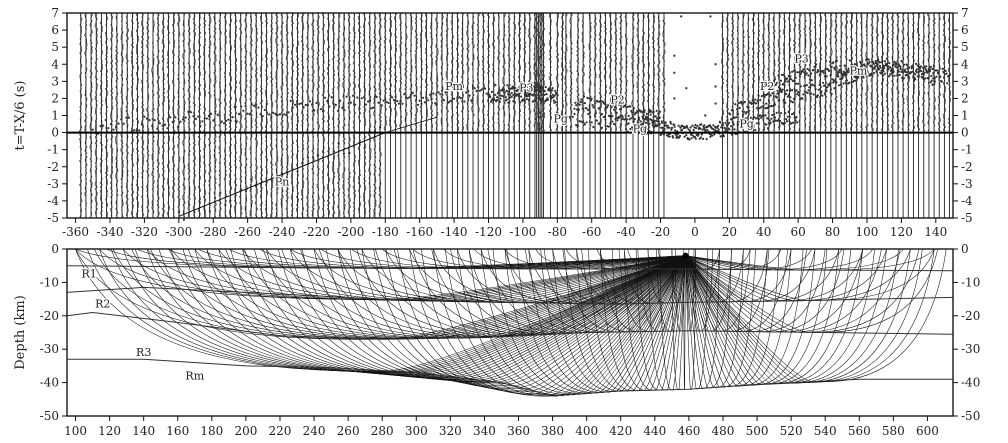 Image resolution: width=1008 pixels, height=443 pixels. Describe the element at coordinates (510, 268) in the screenshot. I see `interface-R1` at that location.